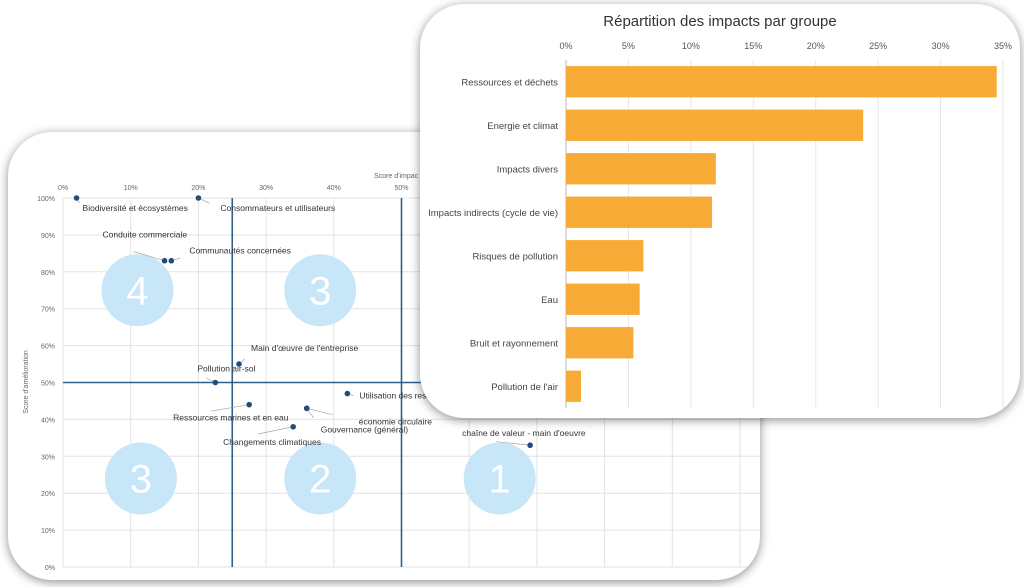  What do you see at coordinates (878, 46) in the screenshot?
I see `x-tick-label: 25%` at bounding box center [878, 46].